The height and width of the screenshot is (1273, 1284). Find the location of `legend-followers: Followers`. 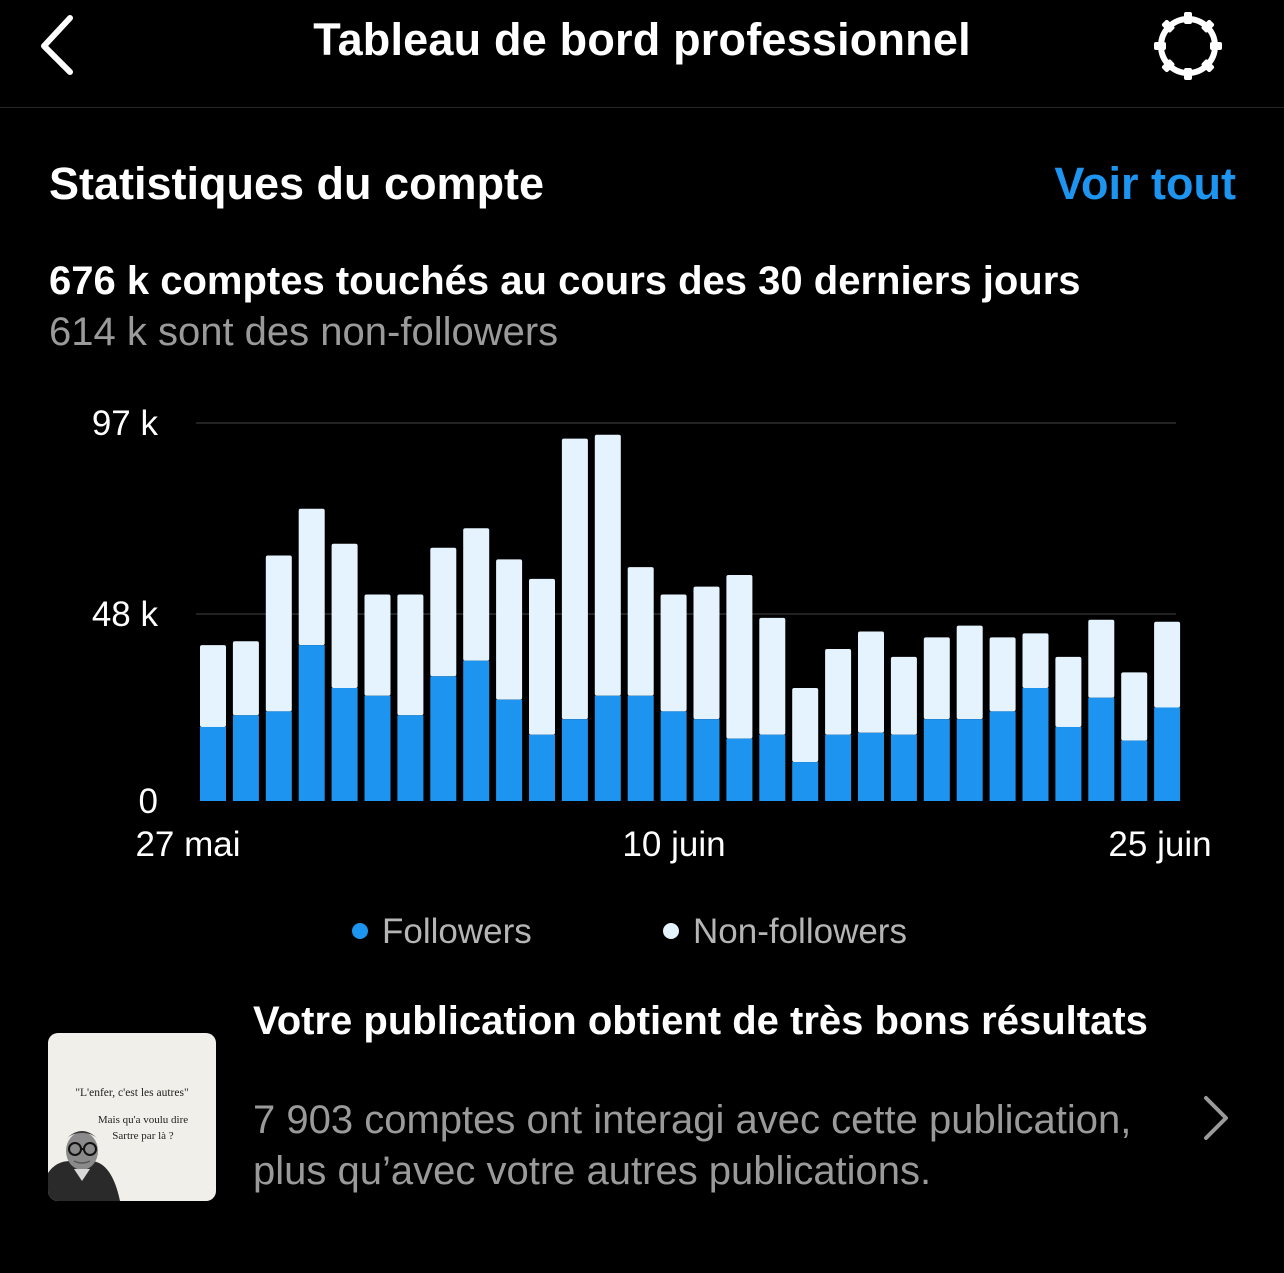

legend-followers: Followers is located at coordinates (442, 932).